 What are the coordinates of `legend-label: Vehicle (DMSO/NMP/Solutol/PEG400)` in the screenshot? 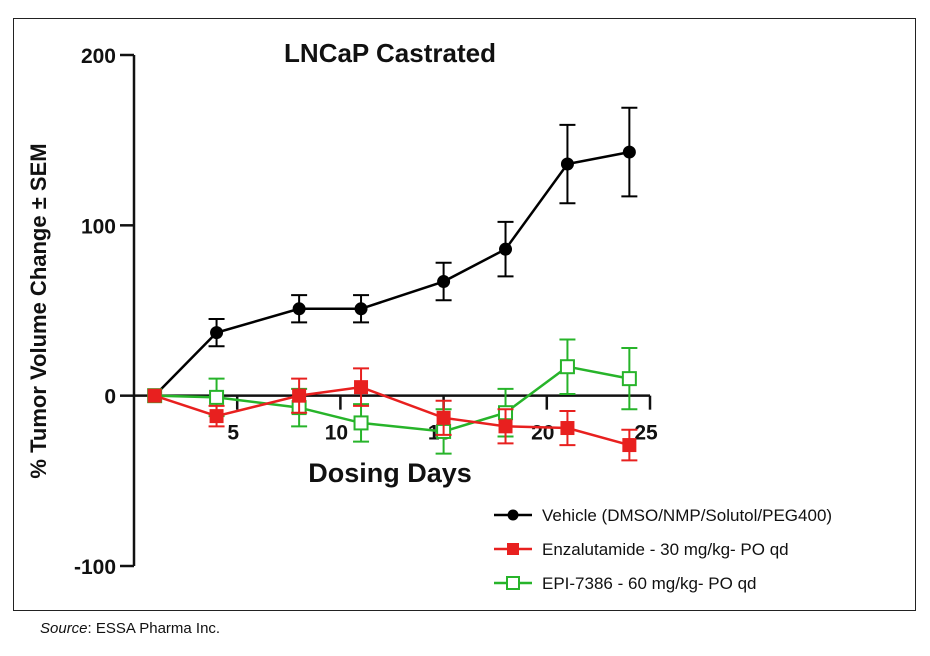 It's located at (687, 515).